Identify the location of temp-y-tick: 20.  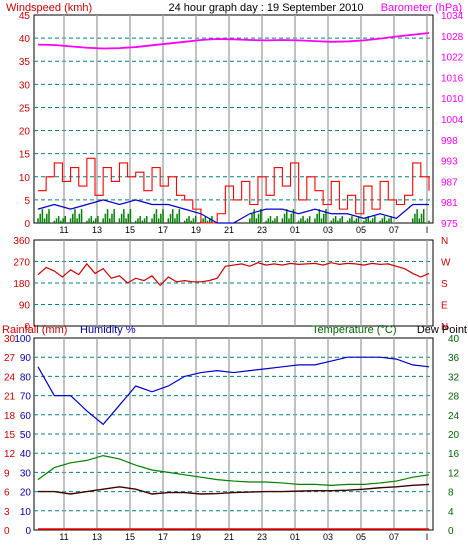
(454, 435).